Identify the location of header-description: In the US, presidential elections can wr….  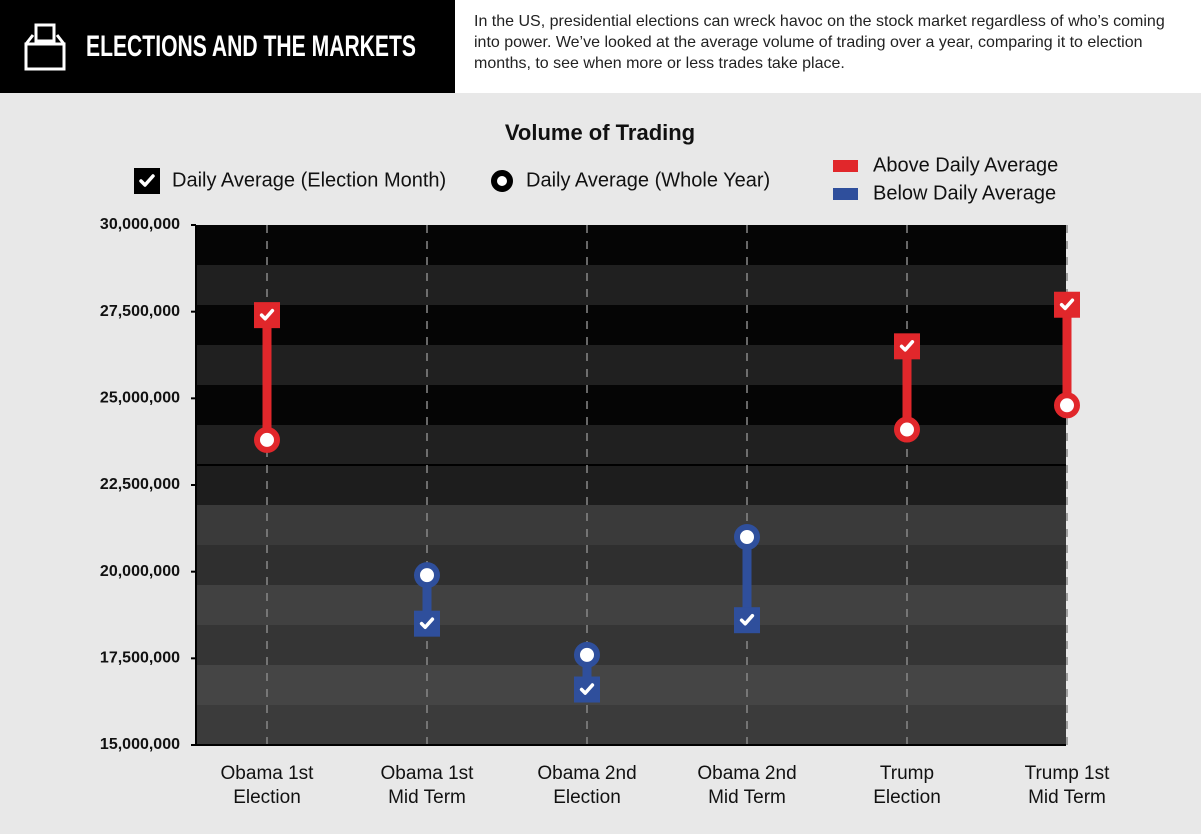
(819, 42).